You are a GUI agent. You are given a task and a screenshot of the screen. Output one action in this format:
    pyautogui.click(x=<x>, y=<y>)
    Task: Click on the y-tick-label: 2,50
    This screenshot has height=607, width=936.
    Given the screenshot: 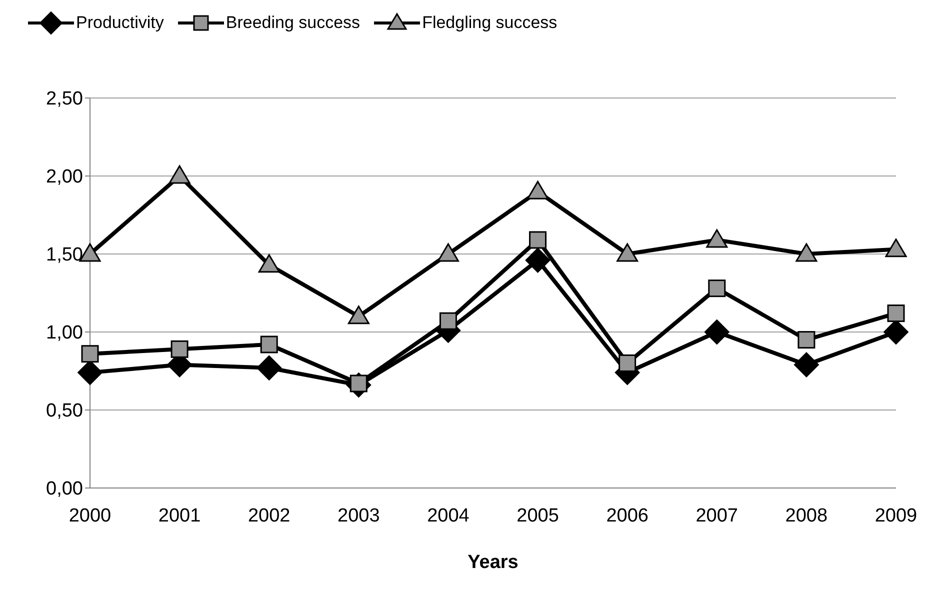 What is the action you would take?
    pyautogui.click(x=64, y=99)
    